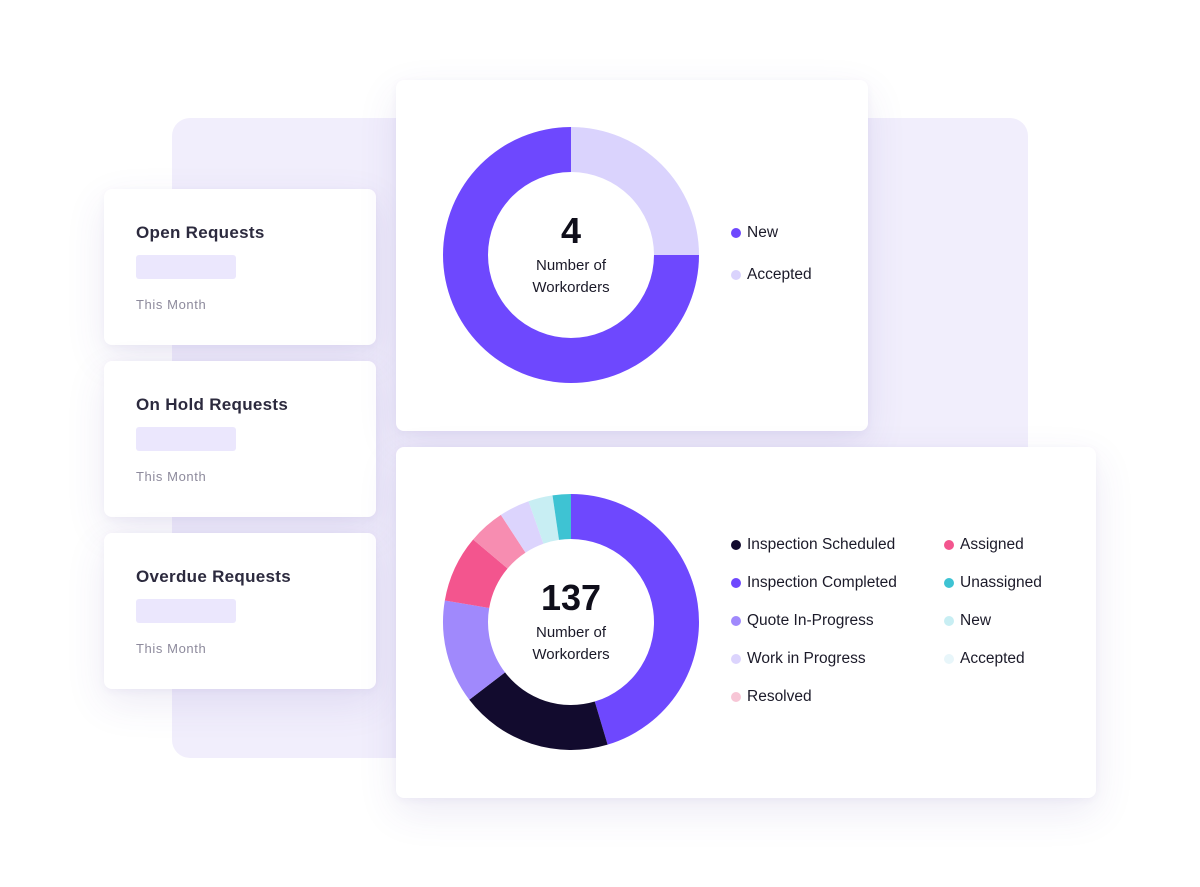 Image resolution: width=1200 pixels, height=887 pixels. Describe the element at coordinates (806, 658) in the screenshot. I see `legend-label: Work in Progress` at that location.